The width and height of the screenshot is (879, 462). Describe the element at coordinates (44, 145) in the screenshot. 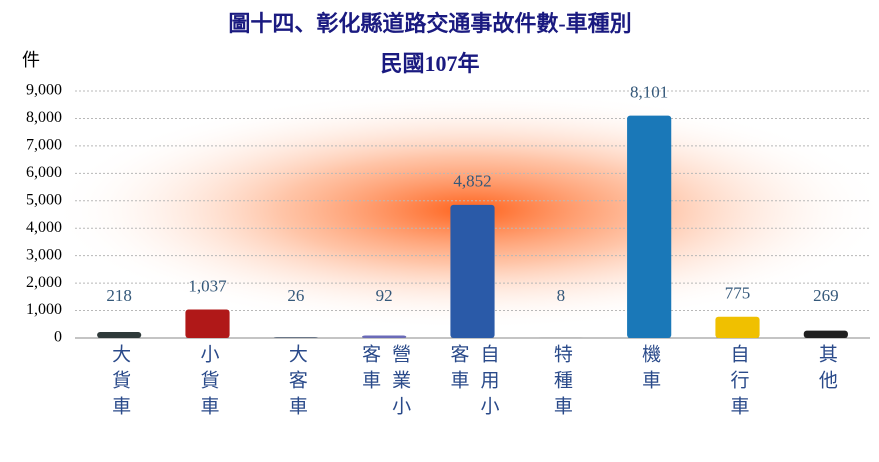

I see `y-tick-label: 7,000` at that location.